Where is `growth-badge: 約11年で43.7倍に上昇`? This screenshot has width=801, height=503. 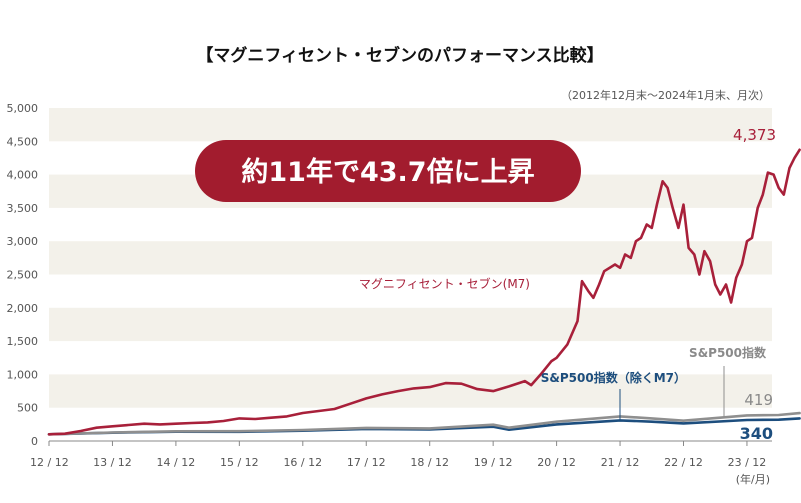
growth-badge: 約11年で43.7倍に上昇 is located at coordinates (388, 171).